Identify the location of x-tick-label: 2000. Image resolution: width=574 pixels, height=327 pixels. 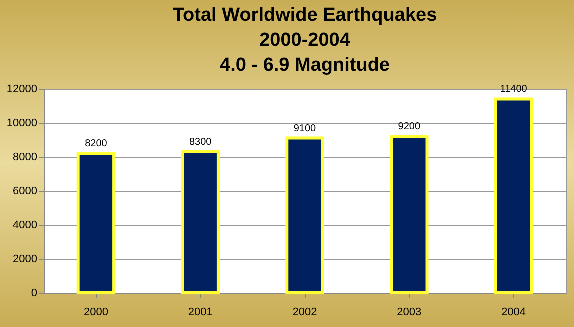
(96, 312).